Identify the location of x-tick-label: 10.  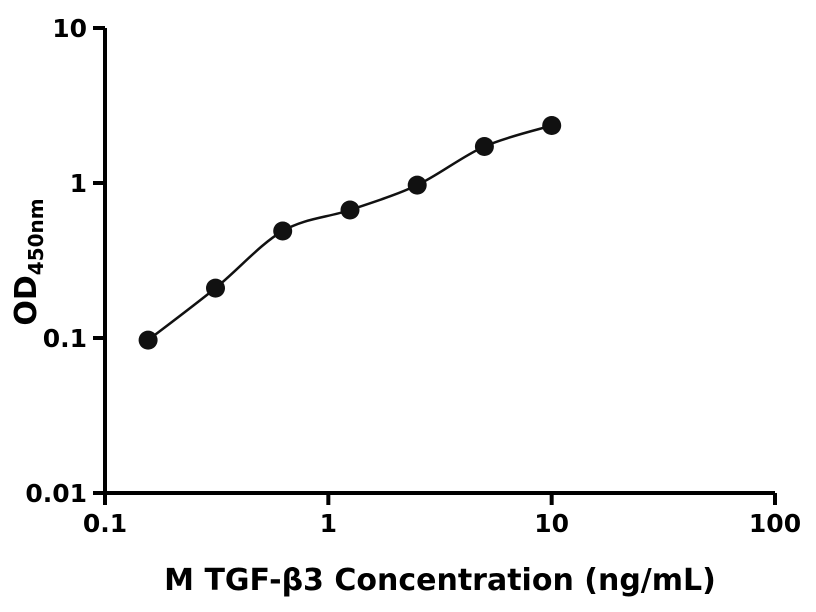
(551, 523).